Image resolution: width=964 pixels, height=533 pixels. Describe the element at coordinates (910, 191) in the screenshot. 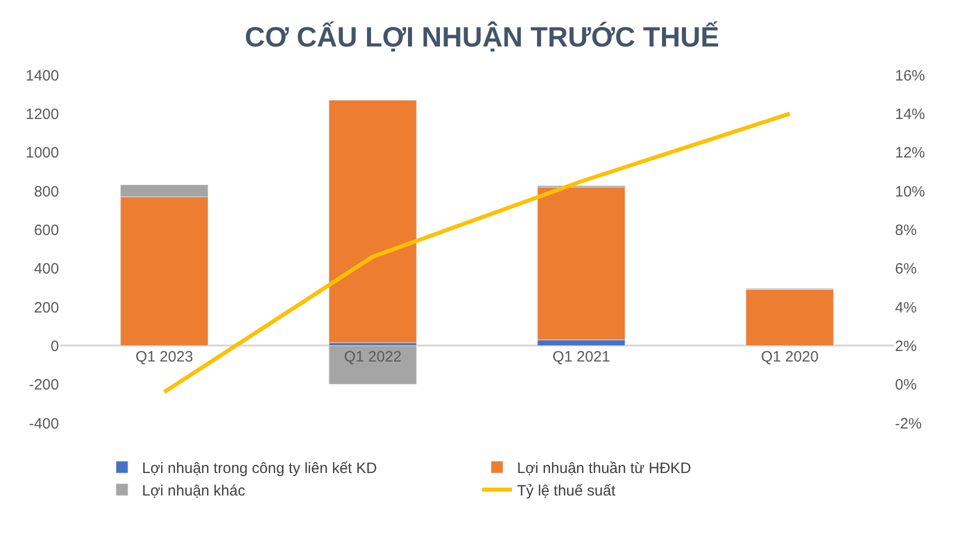

I see `y2-tick-label: 10%` at that location.